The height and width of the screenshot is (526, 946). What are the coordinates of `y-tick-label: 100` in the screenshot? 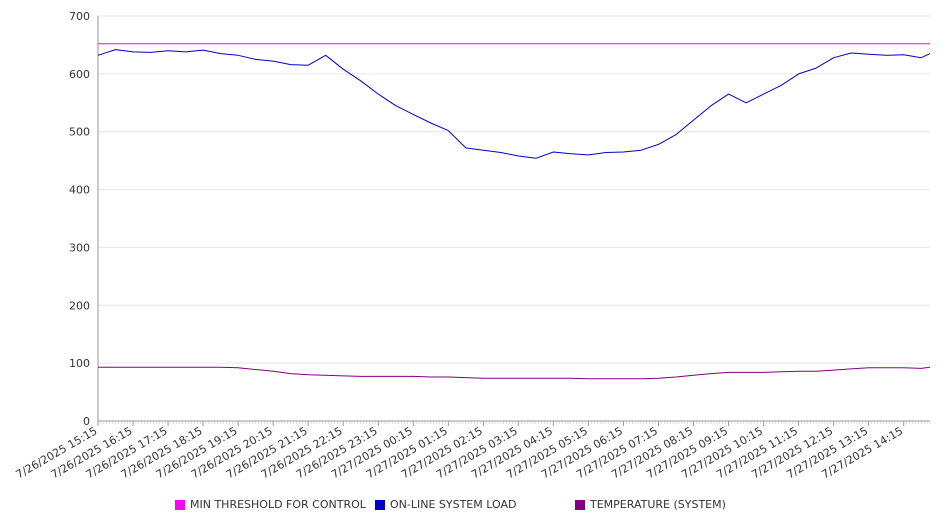 It's located at (79, 363).